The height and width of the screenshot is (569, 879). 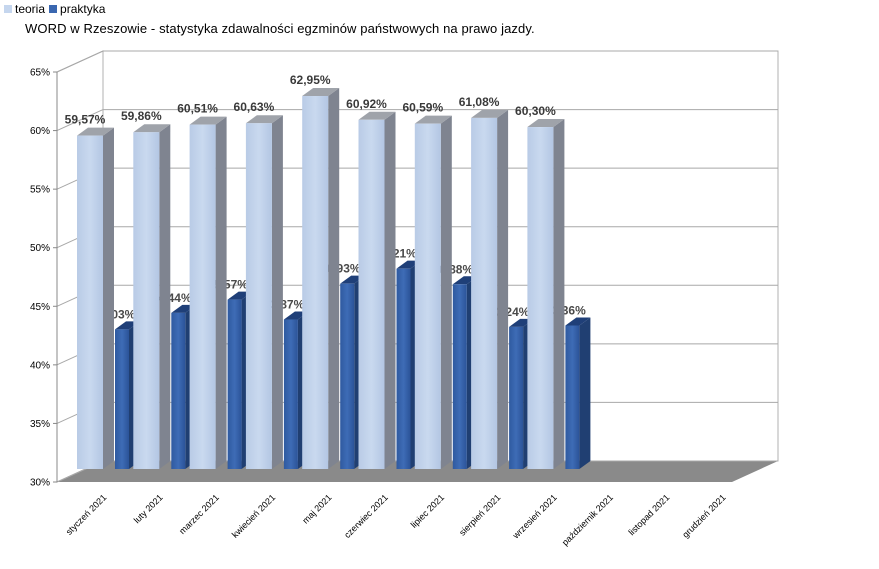 What do you see at coordinates (40, 190) in the screenshot?
I see `y-tick-label: 55%` at bounding box center [40, 190].